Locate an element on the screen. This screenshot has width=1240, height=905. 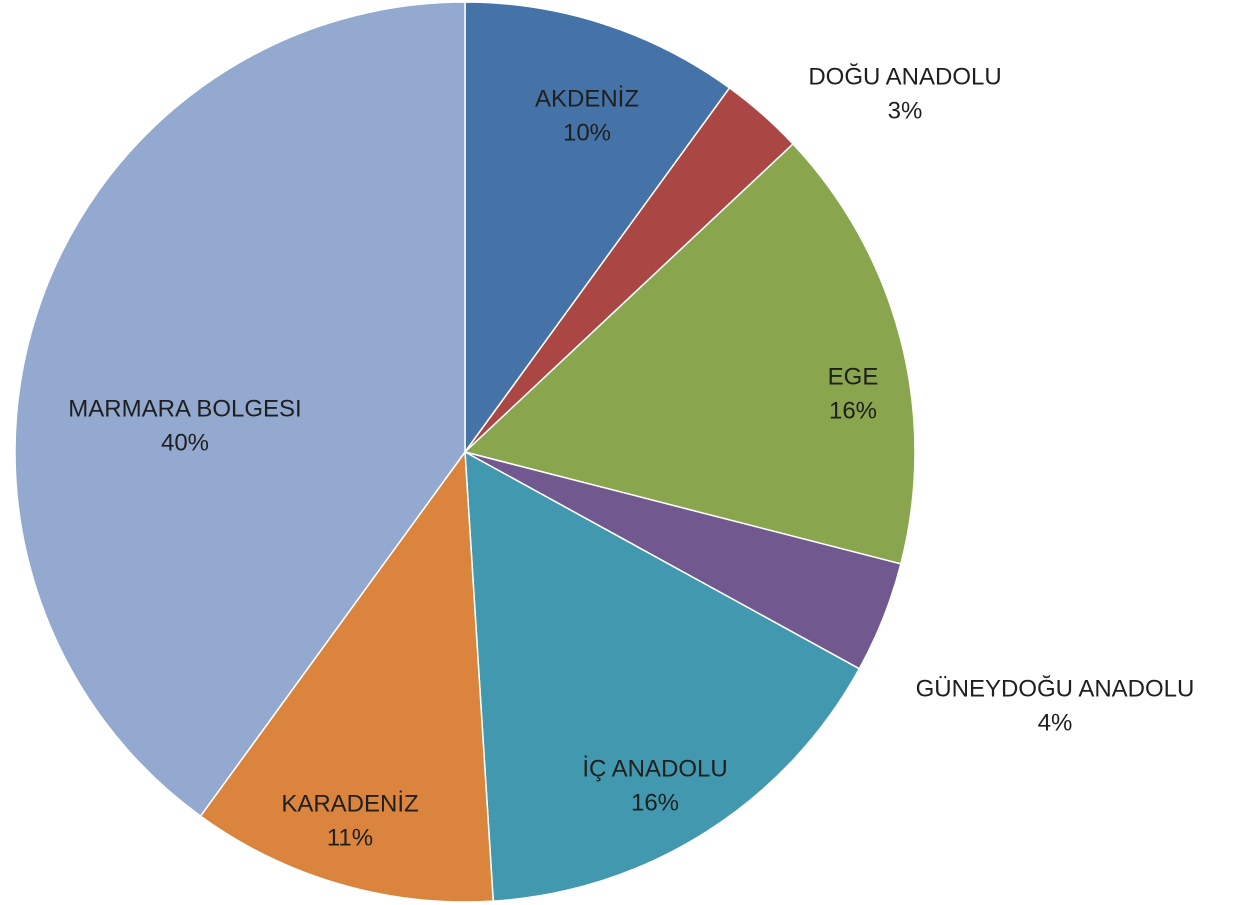
slice-value-label: 3% is located at coordinates (905, 110).